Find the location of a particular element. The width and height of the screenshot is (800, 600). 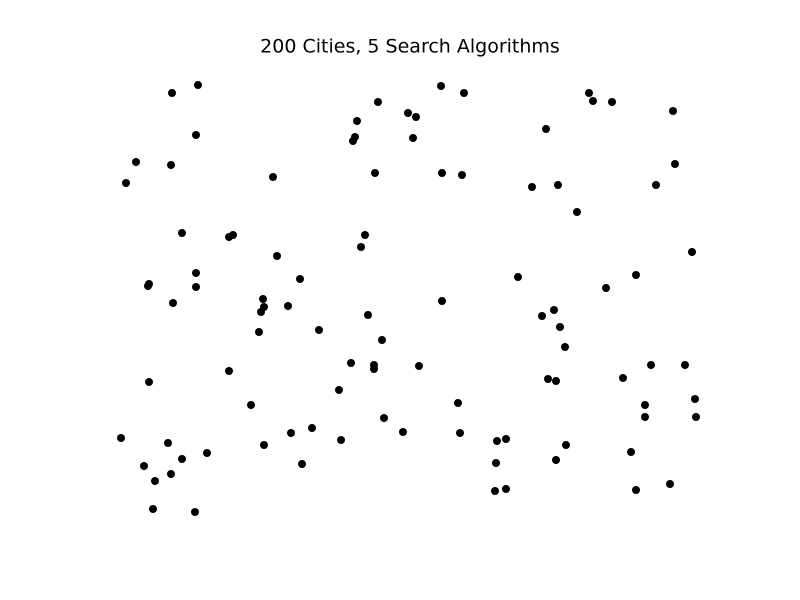

chart-title: 200 Cities, 5 Search Algorithms is located at coordinates (410, 47).